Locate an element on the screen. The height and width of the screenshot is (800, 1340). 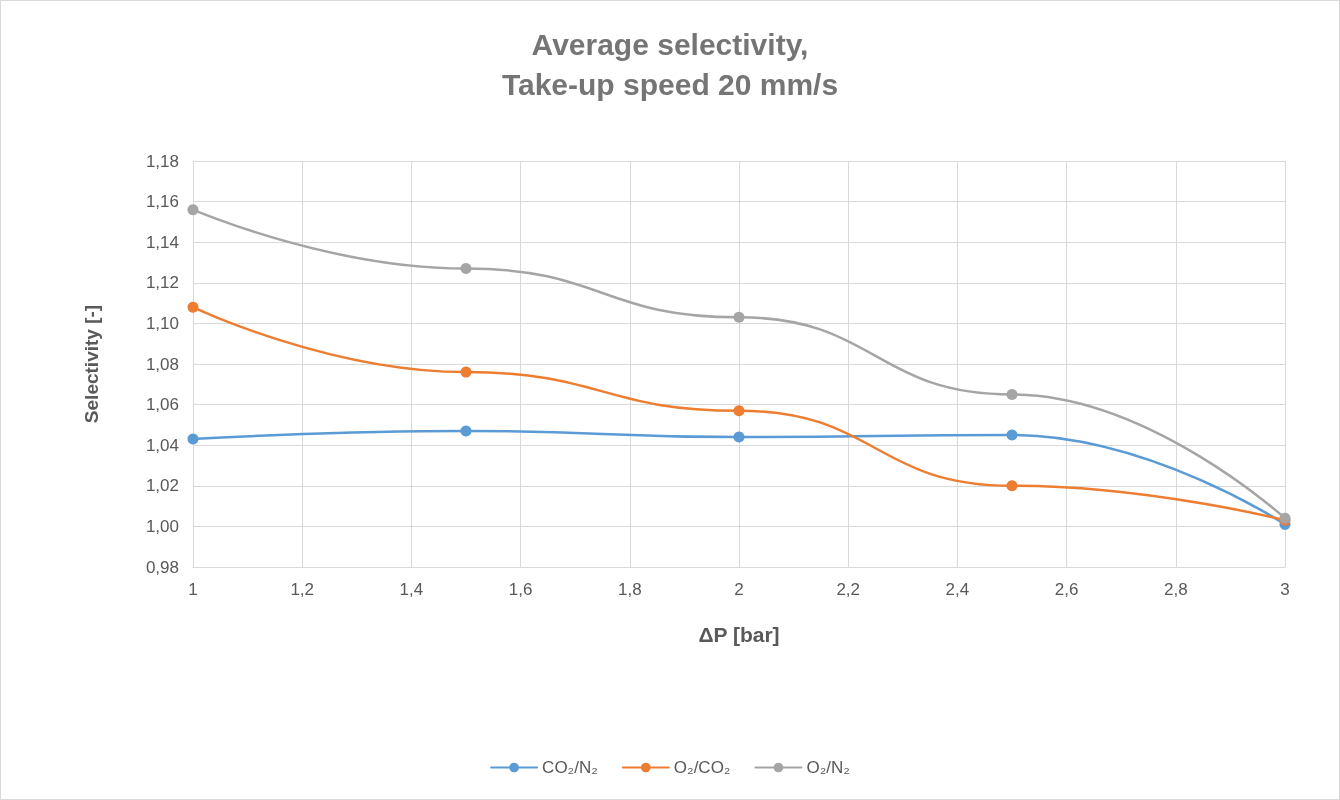
x-tick-label: 2,6 is located at coordinates (1066, 589).